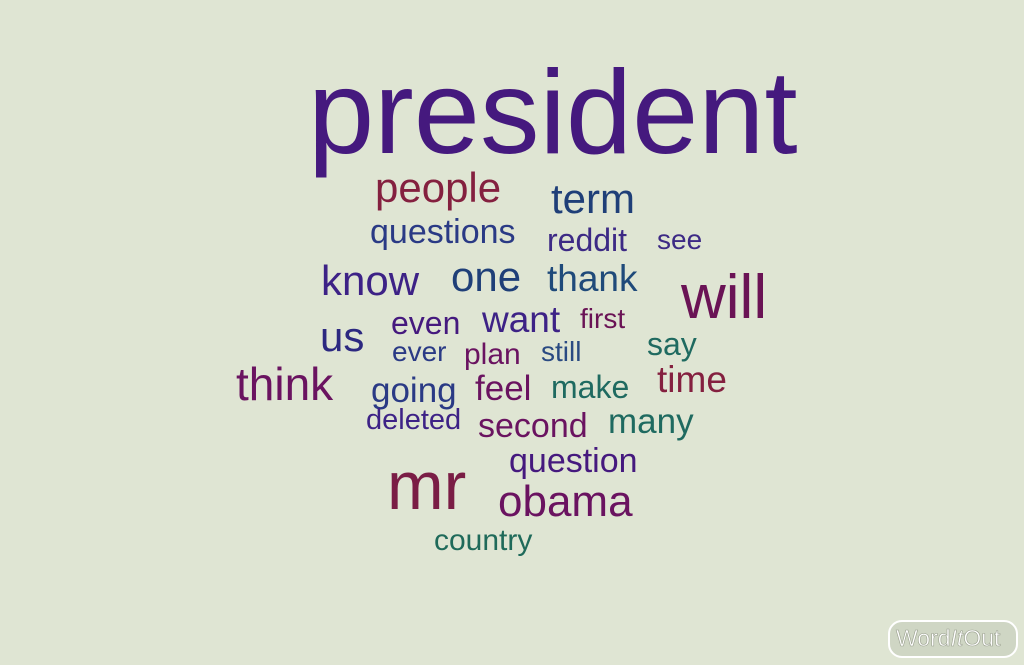 This screenshot has width=1024, height=665. Describe the element at coordinates (587, 240) in the screenshot. I see `word-reddit: reddit` at that location.